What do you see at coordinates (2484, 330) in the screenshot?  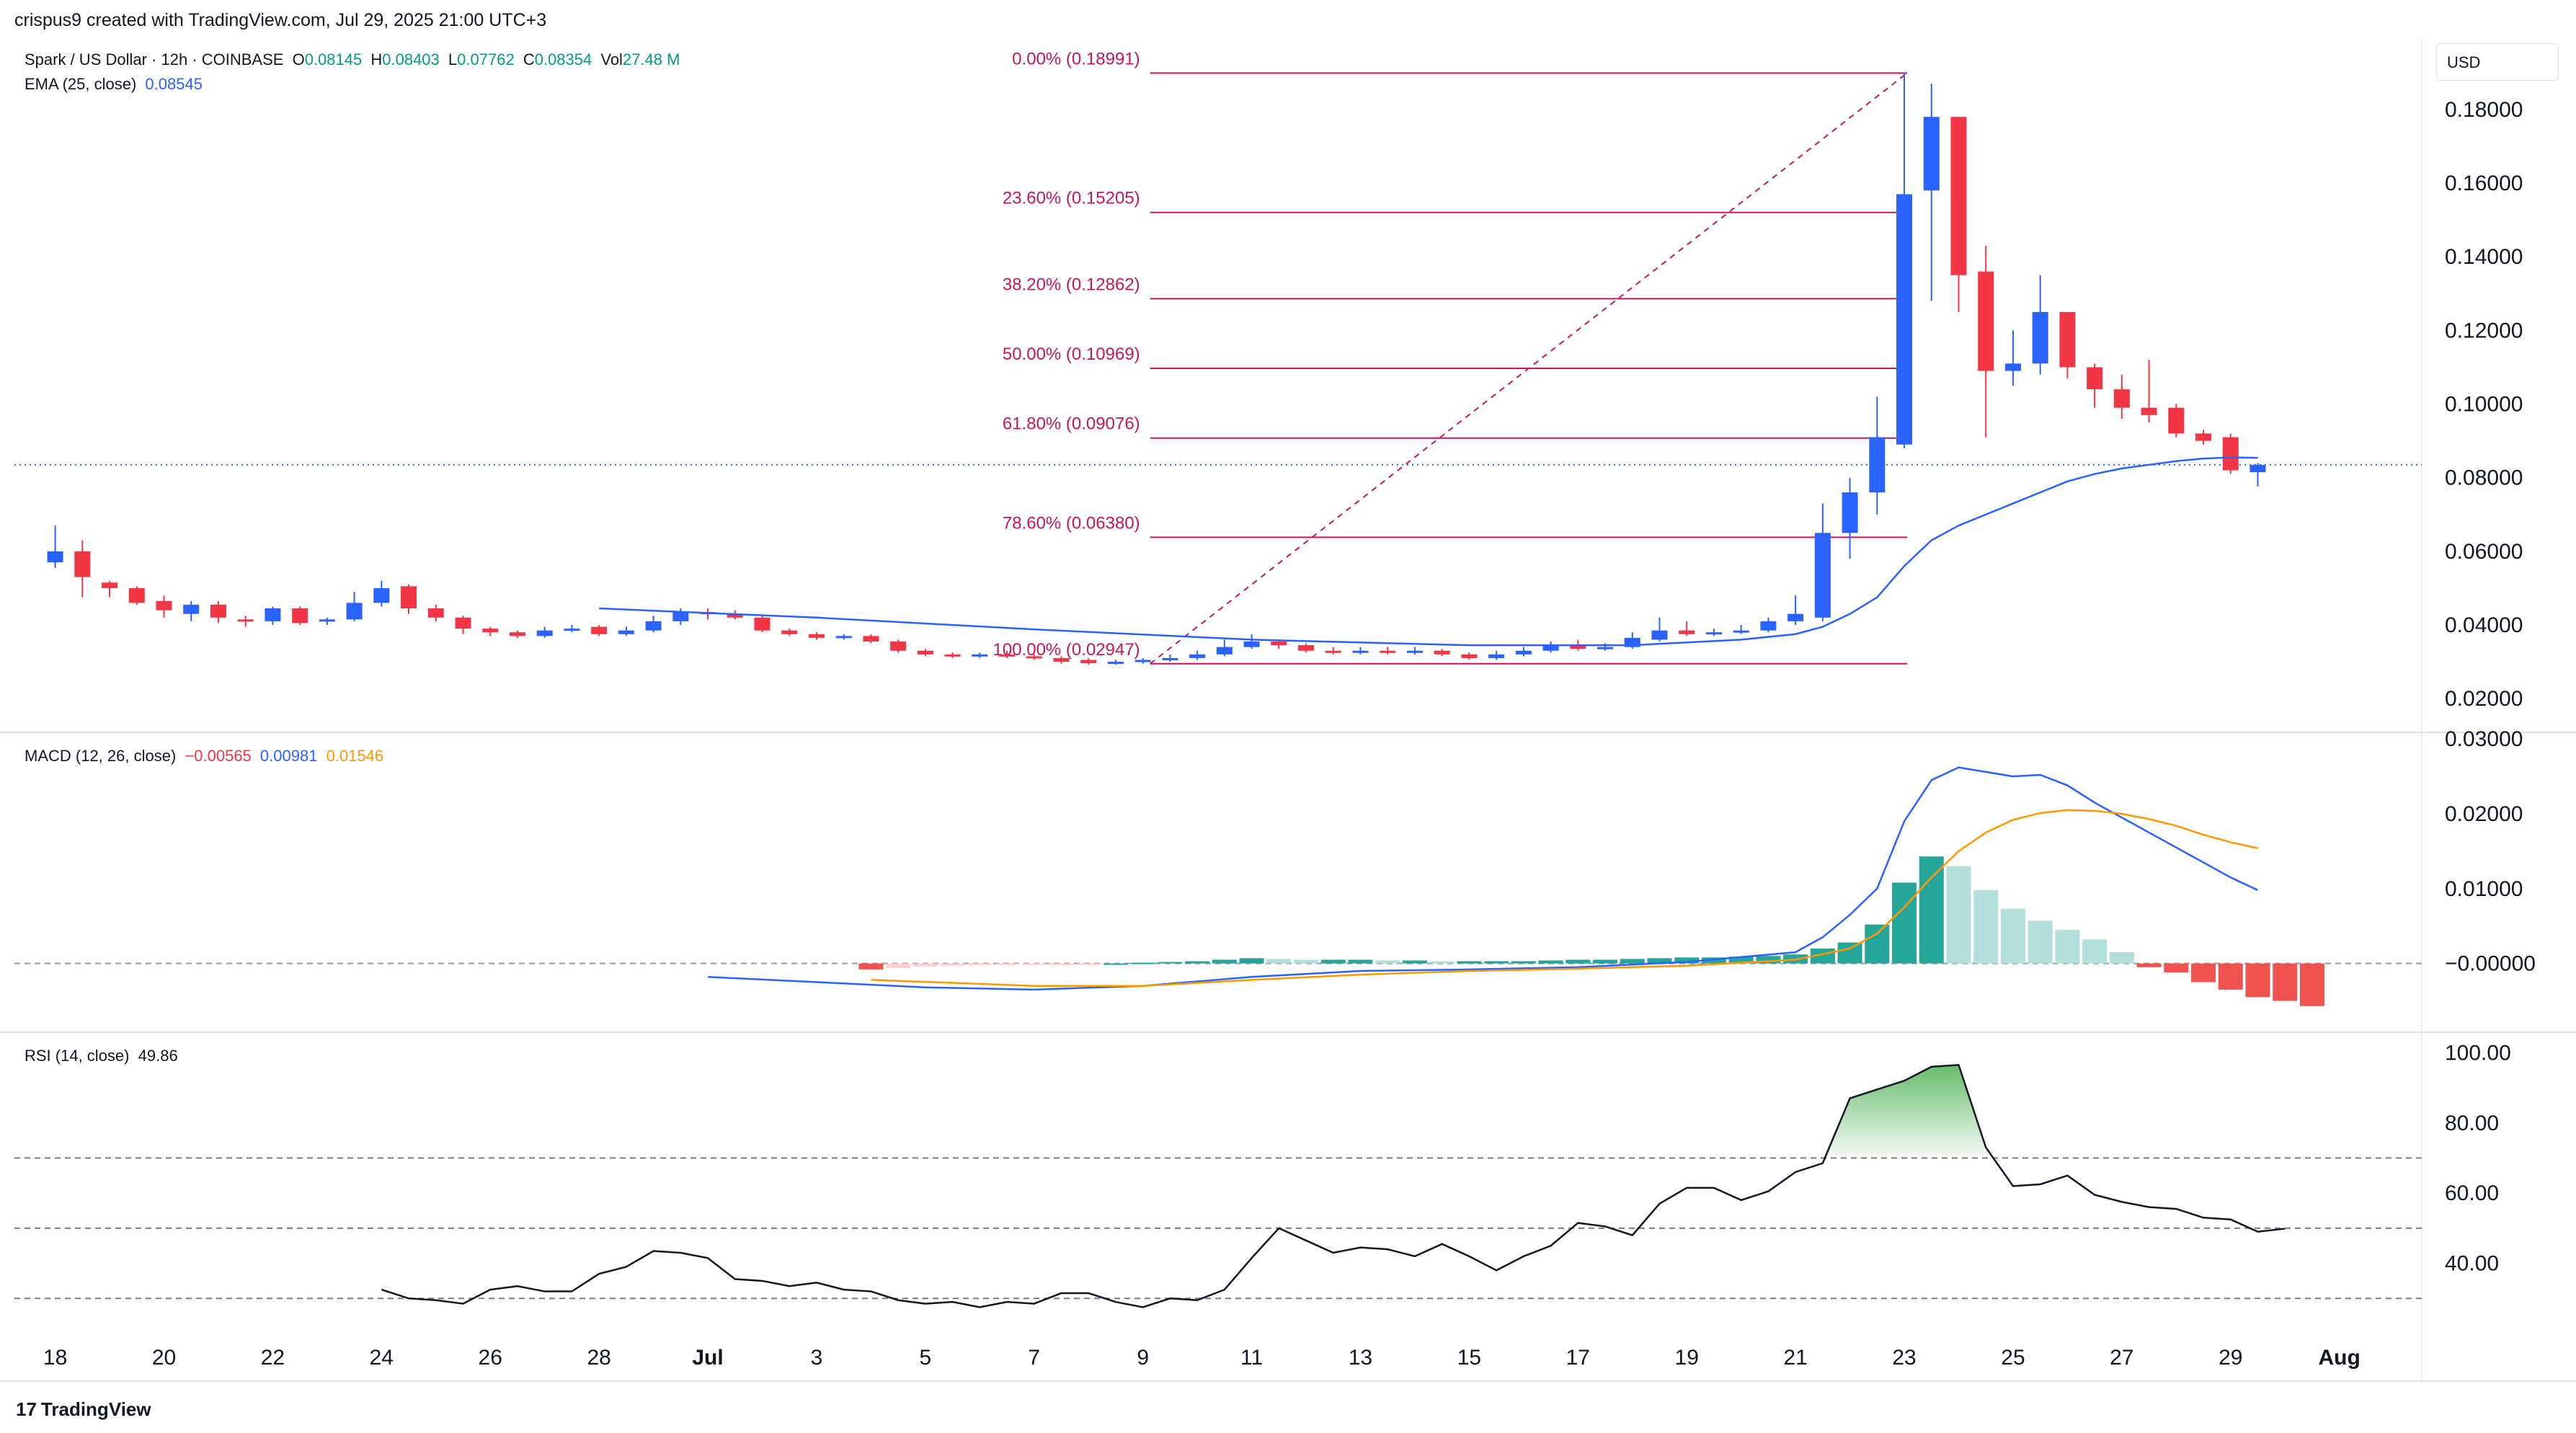 I see `price-tick-label: 0.12000` at bounding box center [2484, 330].